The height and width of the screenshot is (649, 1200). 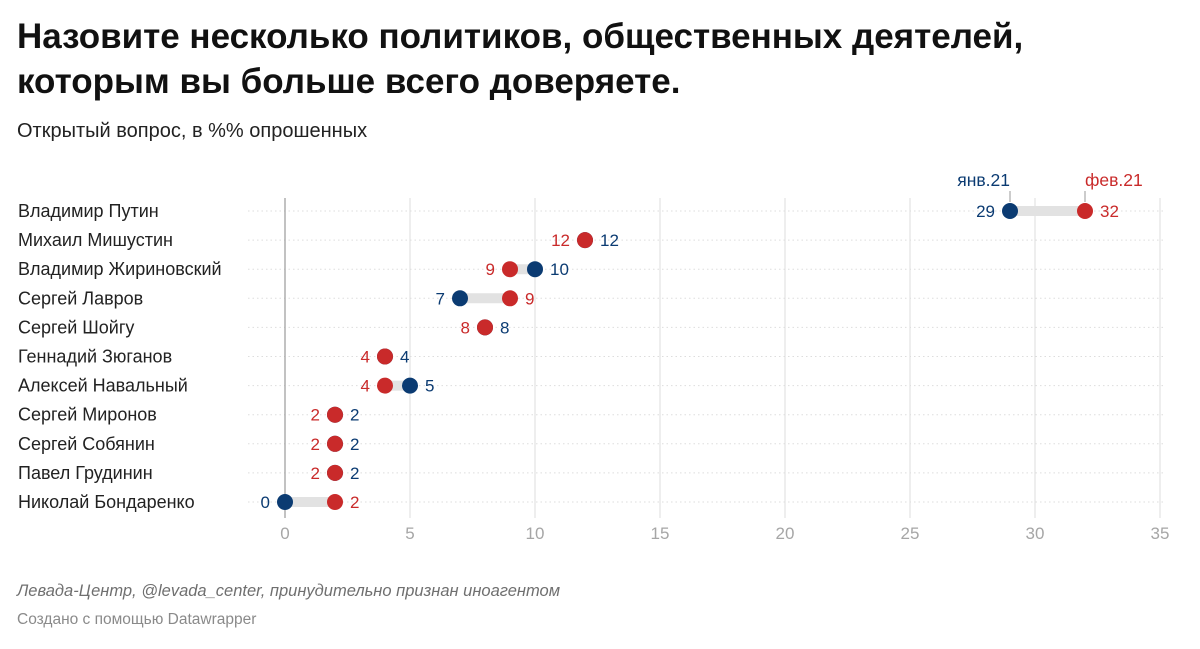 What do you see at coordinates (87, 415) in the screenshot?
I see `row-label: Сергей Миронов` at bounding box center [87, 415].